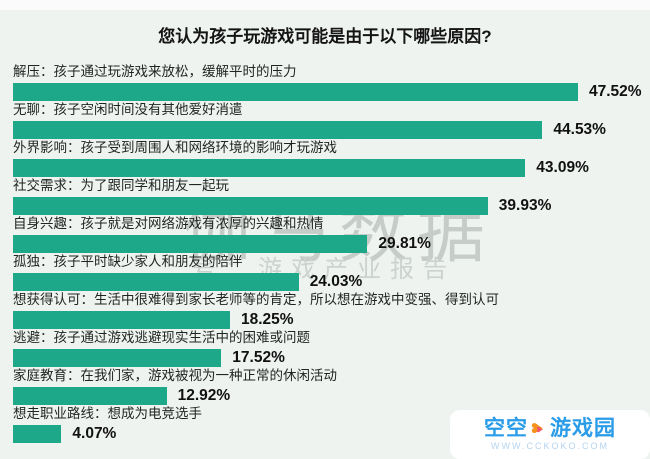 Image resolution: width=650 pixels, height=459 pixels. Describe the element at coordinates (175, 147) in the screenshot. I see `bar-category-label: 外界影响：孩子受到周围人和网络环境的影响才玩游戏` at that location.